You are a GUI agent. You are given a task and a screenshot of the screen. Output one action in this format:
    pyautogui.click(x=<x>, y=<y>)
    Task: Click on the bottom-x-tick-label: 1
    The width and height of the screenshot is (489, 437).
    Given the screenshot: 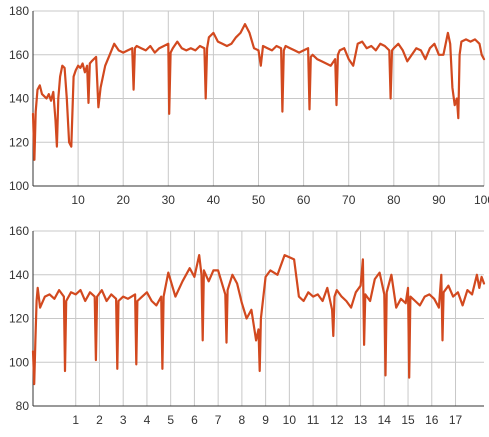 What is the action you would take?
    pyautogui.click(x=75, y=420)
    